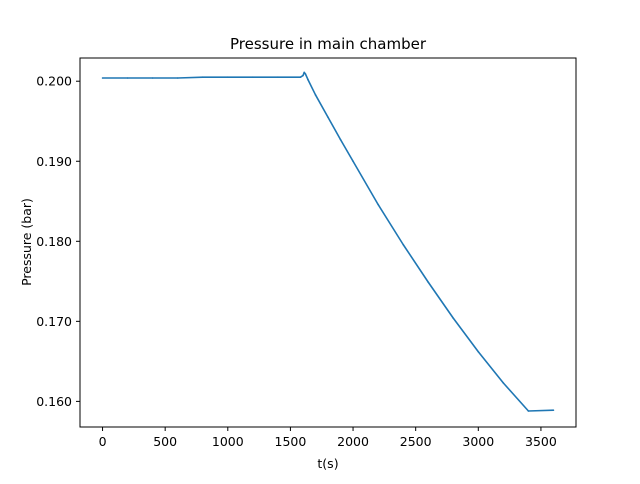 The height and width of the screenshot is (484, 640). What do you see at coordinates (228, 441) in the screenshot?
I see `x-tick-label: 1000` at bounding box center [228, 441].